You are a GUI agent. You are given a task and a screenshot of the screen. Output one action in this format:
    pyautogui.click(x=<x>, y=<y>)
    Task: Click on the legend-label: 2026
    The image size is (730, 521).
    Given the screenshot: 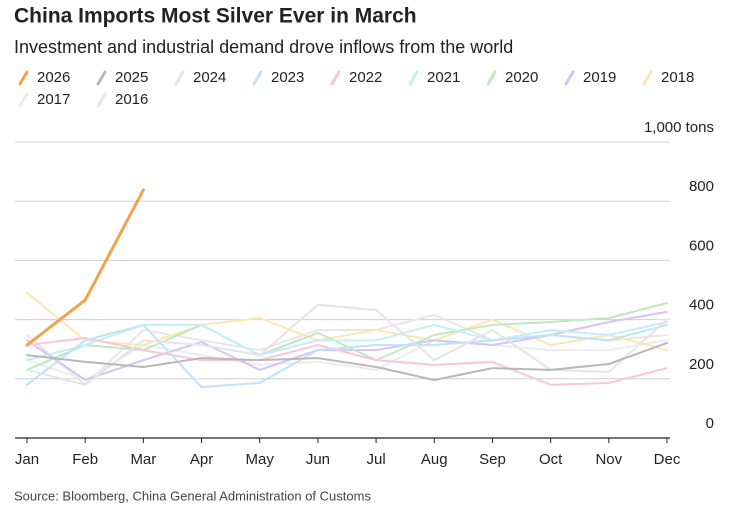 What is the action you would take?
    pyautogui.click(x=53, y=77)
    